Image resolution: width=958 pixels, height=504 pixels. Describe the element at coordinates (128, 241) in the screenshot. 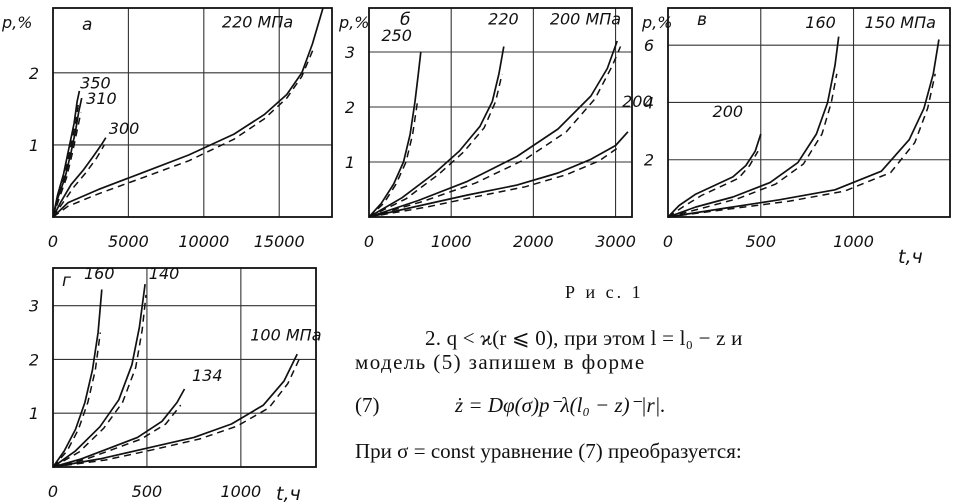

I see `x-tick-label: 5000` at that location.